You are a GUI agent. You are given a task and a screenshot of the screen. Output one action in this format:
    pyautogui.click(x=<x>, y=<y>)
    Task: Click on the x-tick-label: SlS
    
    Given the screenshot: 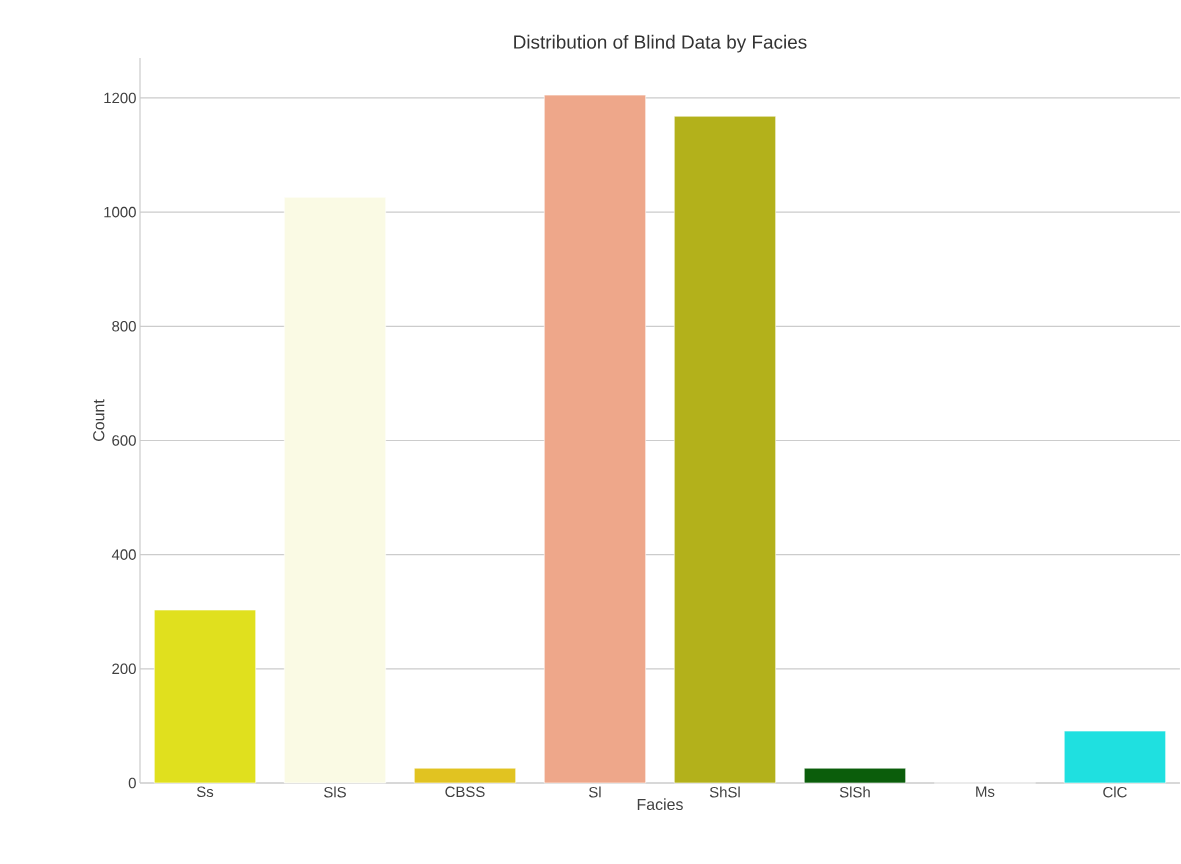 What is the action you would take?
    pyautogui.click(x=335, y=792)
    